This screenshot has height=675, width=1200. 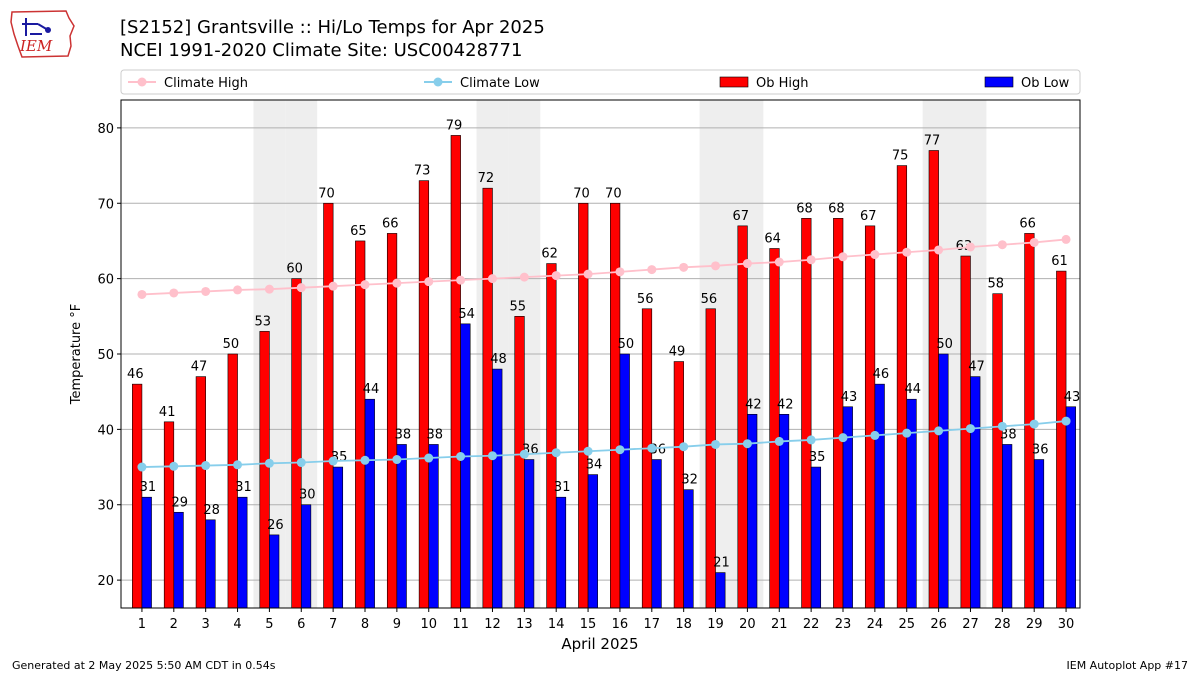 What do you see at coordinates (438, 82) in the screenshot?
I see `legend-swatch-marker` at bounding box center [438, 82].